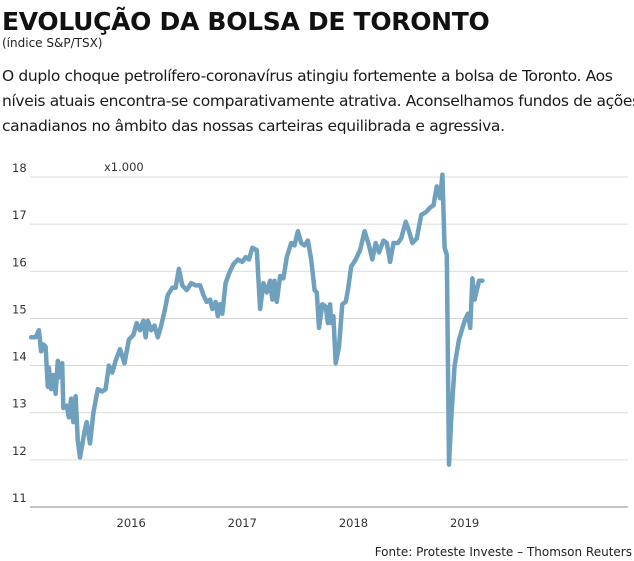  I want to click on x-tick-label: 2018, so click(353, 523).